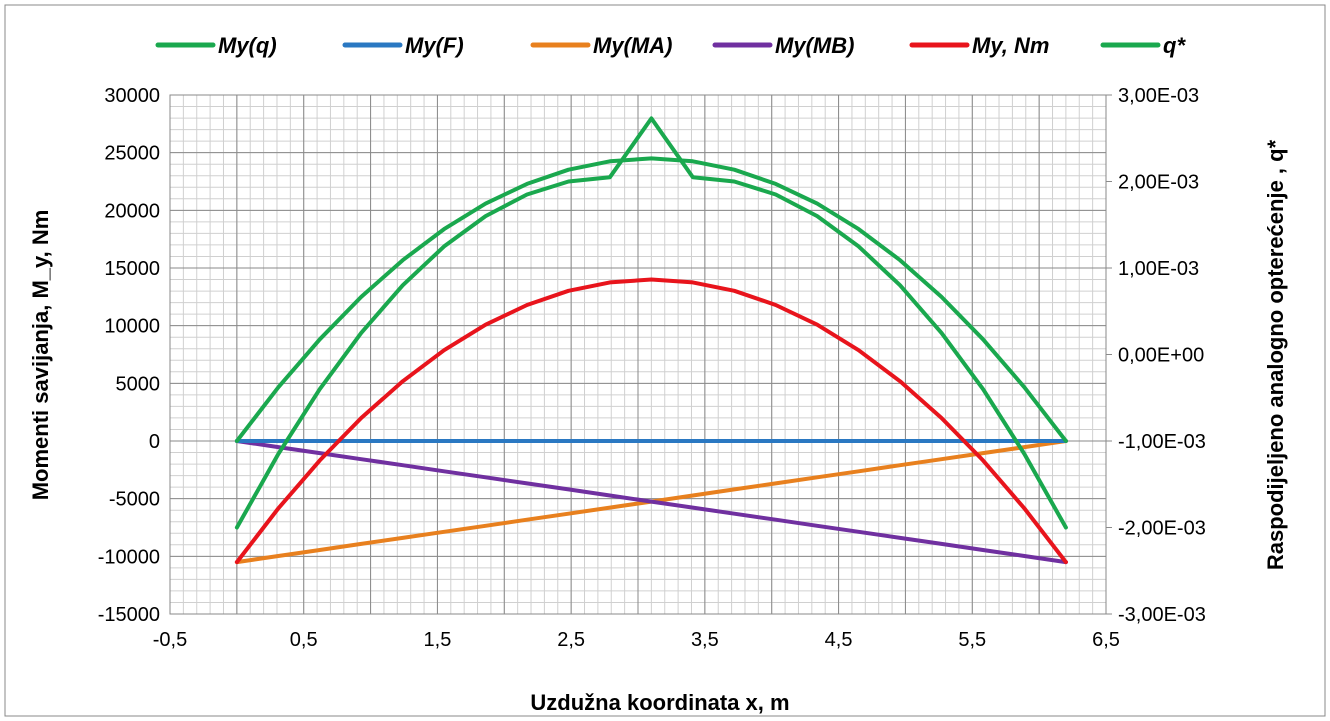 This screenshot has height=721, width=1330. Describe the element at coordinates (814, 45) in the screenshot. I see `legend-label-my-mb: My(MB)` at that location.